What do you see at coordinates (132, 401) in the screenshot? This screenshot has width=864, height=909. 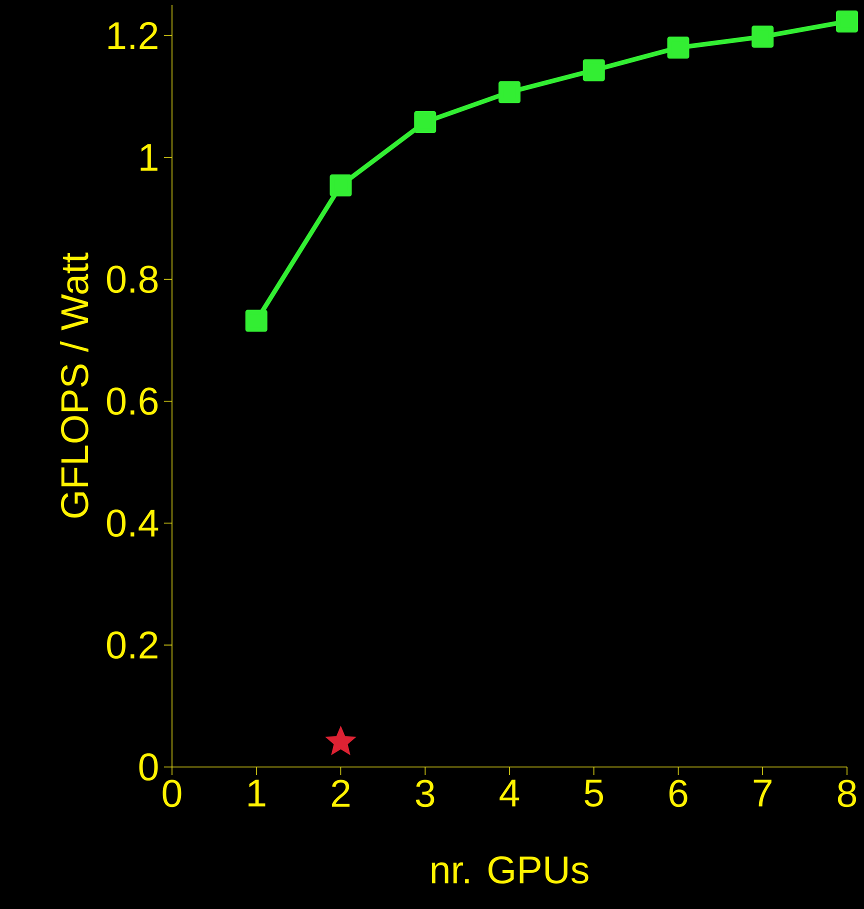 I see `y-tick-label: 0.6` at bounding box center [132, 401].